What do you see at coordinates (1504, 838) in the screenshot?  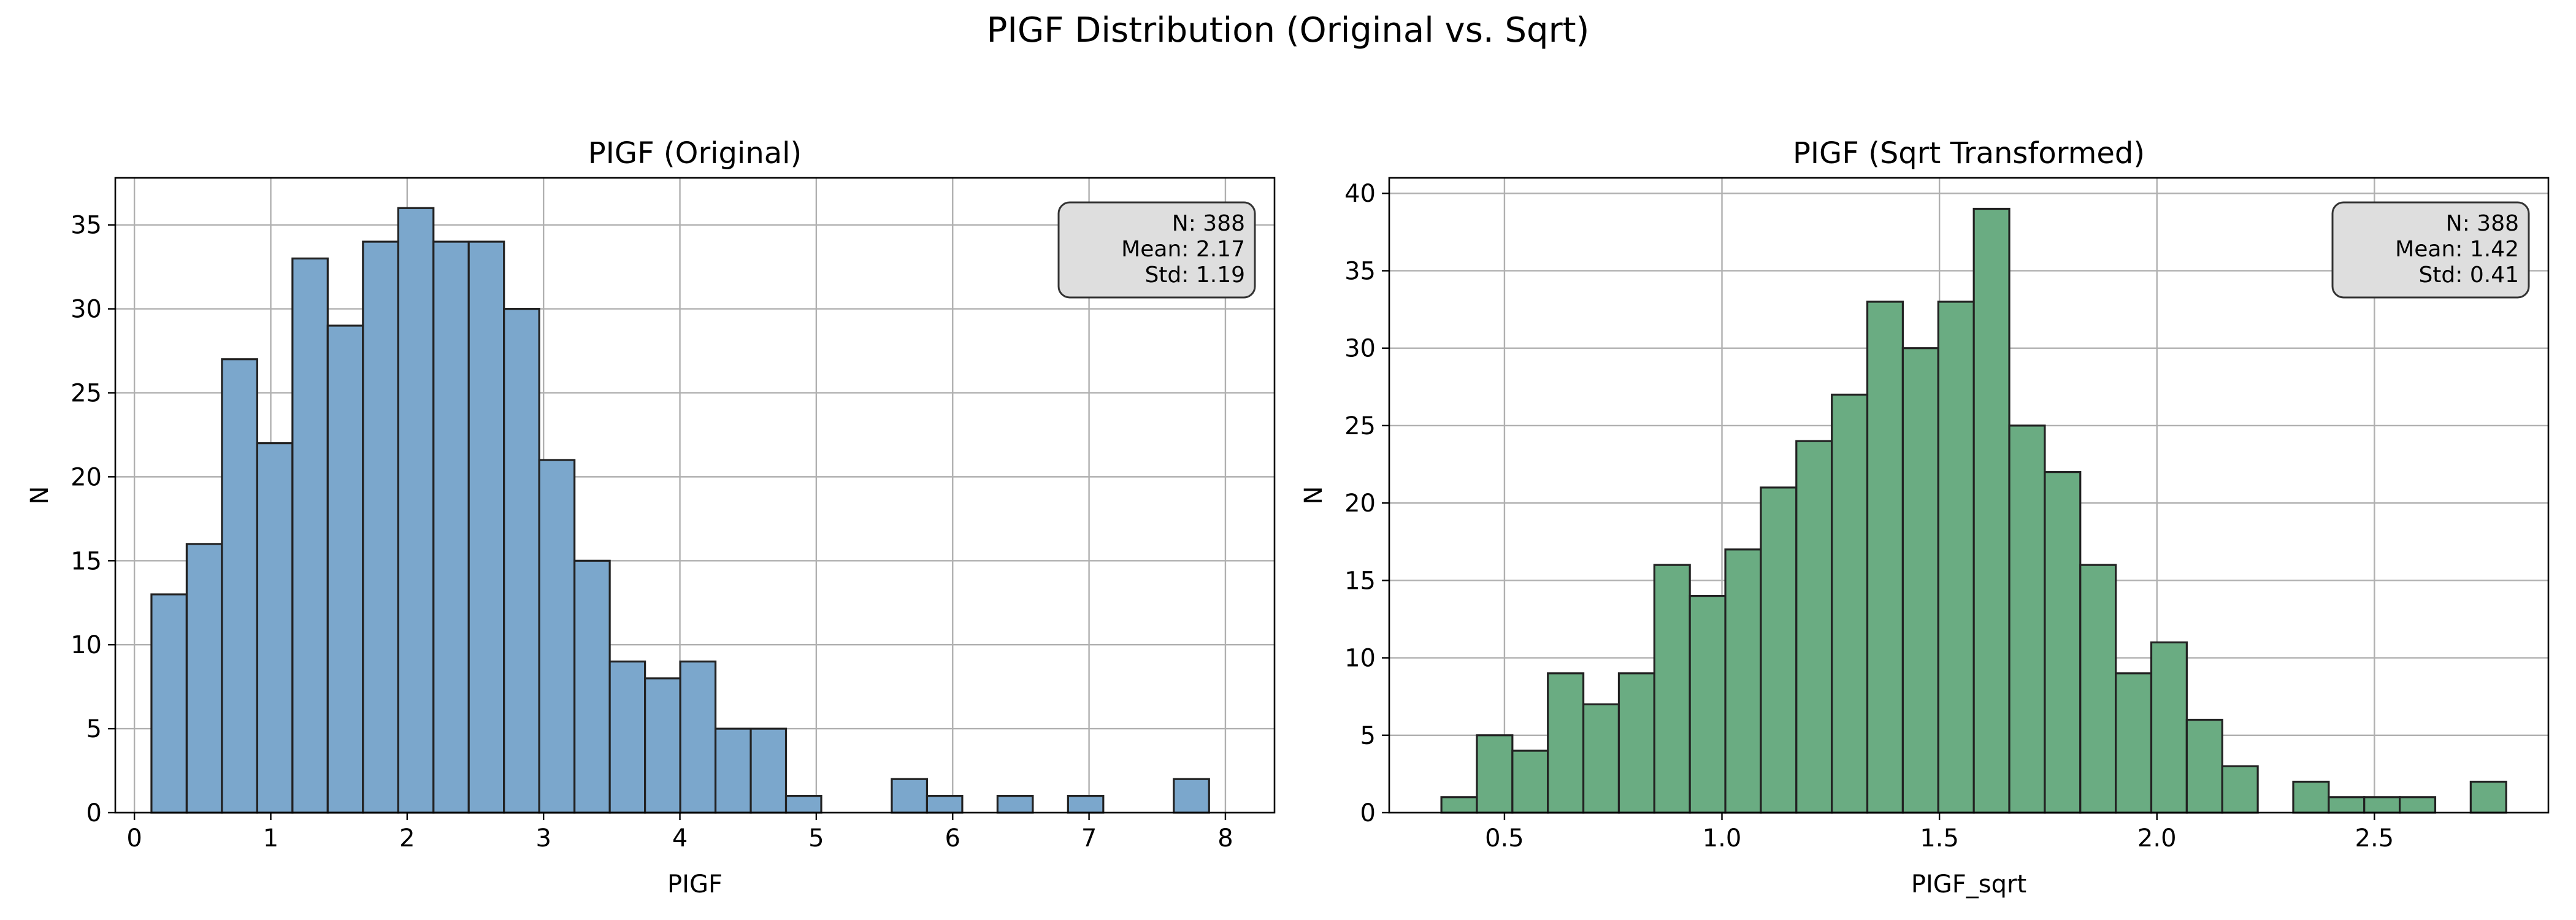 I see `x-tick-label: 0.5` at bounding box center [1504, 838].